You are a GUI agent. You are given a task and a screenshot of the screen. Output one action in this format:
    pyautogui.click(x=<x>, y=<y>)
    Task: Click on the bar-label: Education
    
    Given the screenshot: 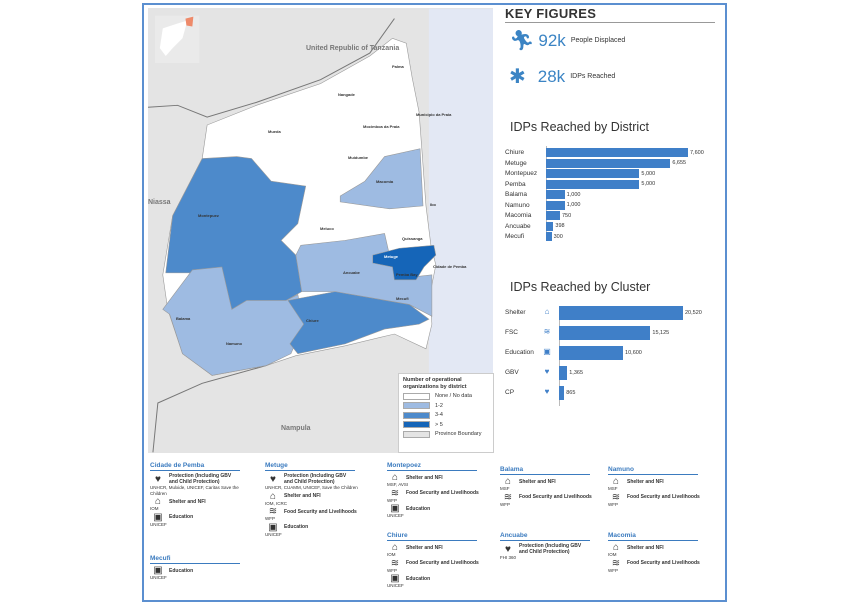 What is the action you would take?
    pyautogui.click(x=519, y=352)
    